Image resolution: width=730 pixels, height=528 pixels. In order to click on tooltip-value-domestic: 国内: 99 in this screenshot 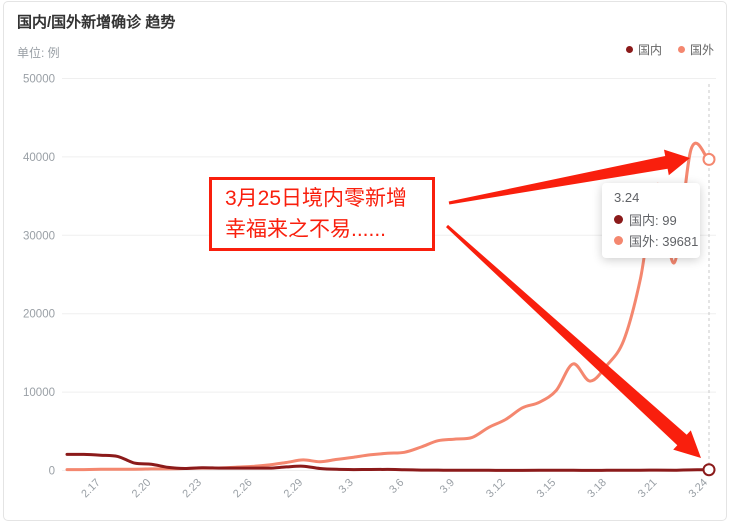, I will do `click(653, 220)`.